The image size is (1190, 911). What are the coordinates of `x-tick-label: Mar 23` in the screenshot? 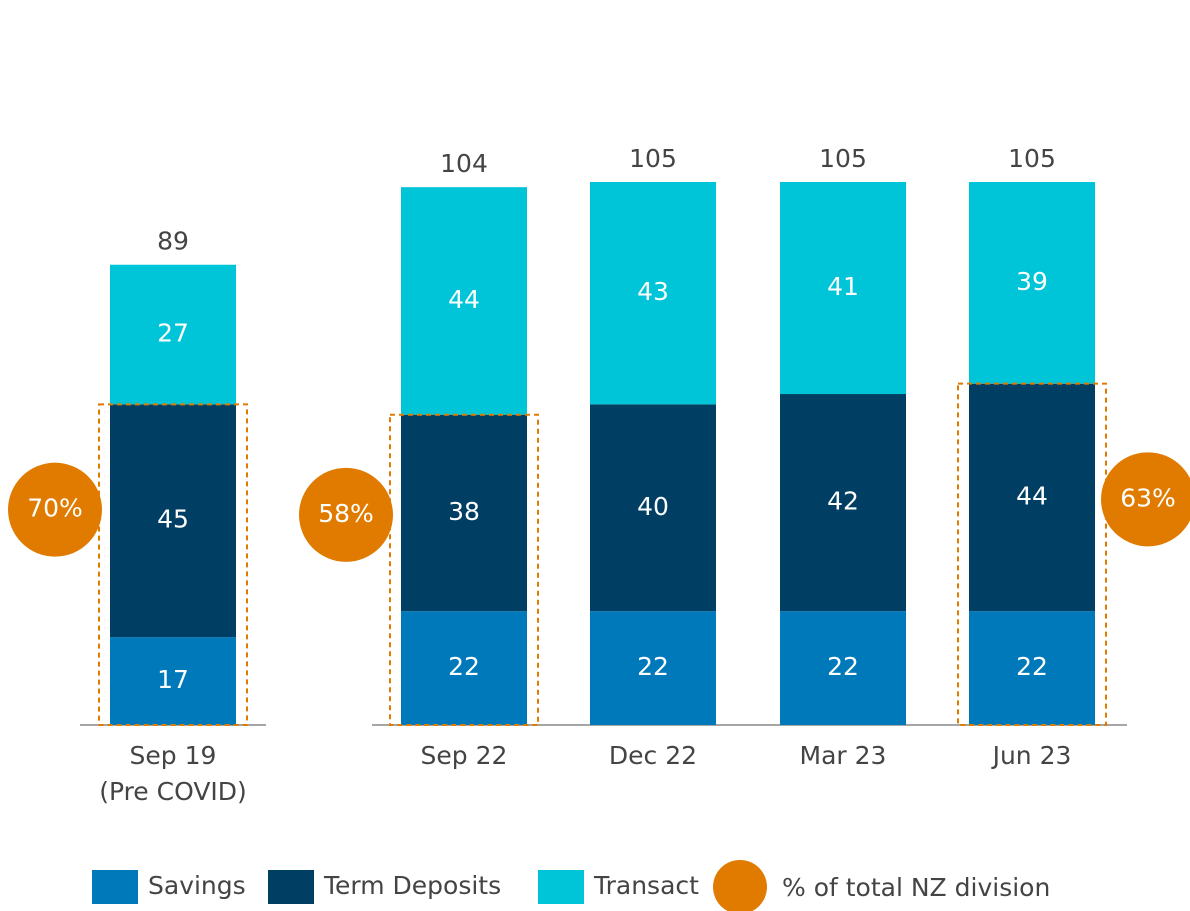 It's located at (843, 755).